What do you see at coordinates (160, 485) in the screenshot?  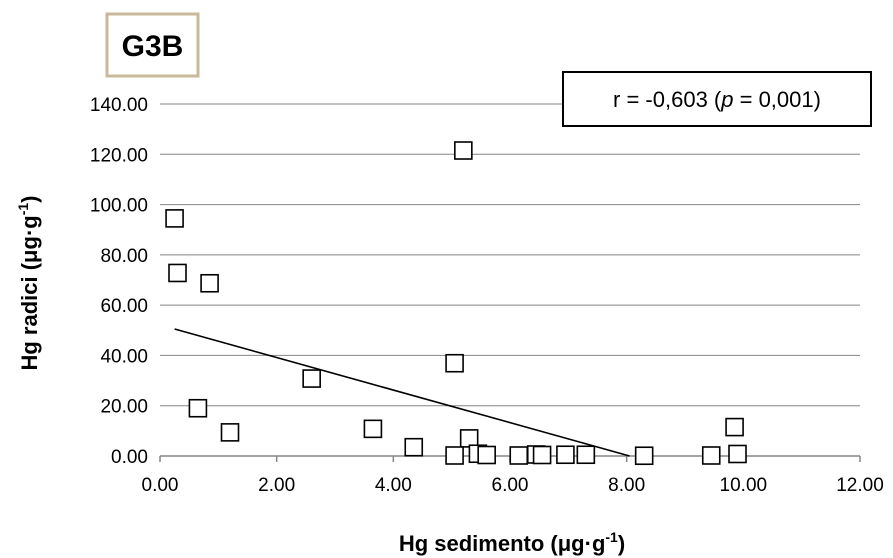 I see `x-tick-label: 0.00` at bounding box center [160, 485].